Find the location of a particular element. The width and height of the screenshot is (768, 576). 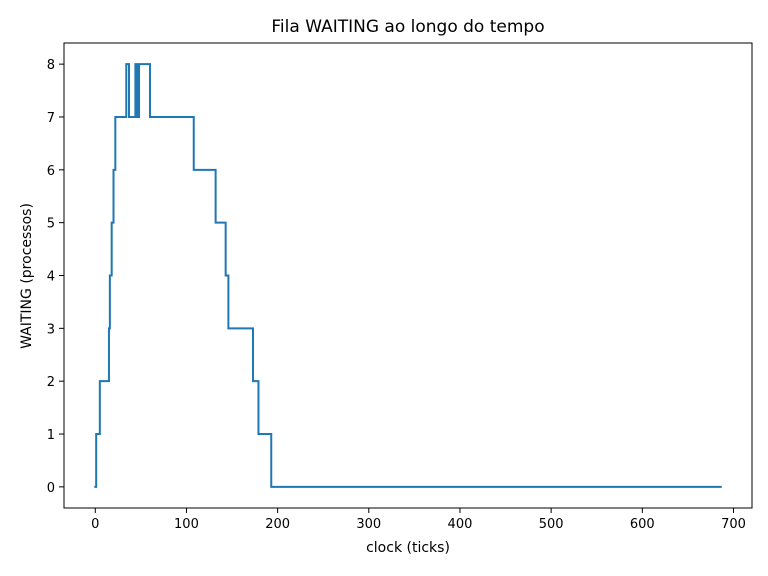

y-tick-label: 1 is located at coordinates (51, 435).